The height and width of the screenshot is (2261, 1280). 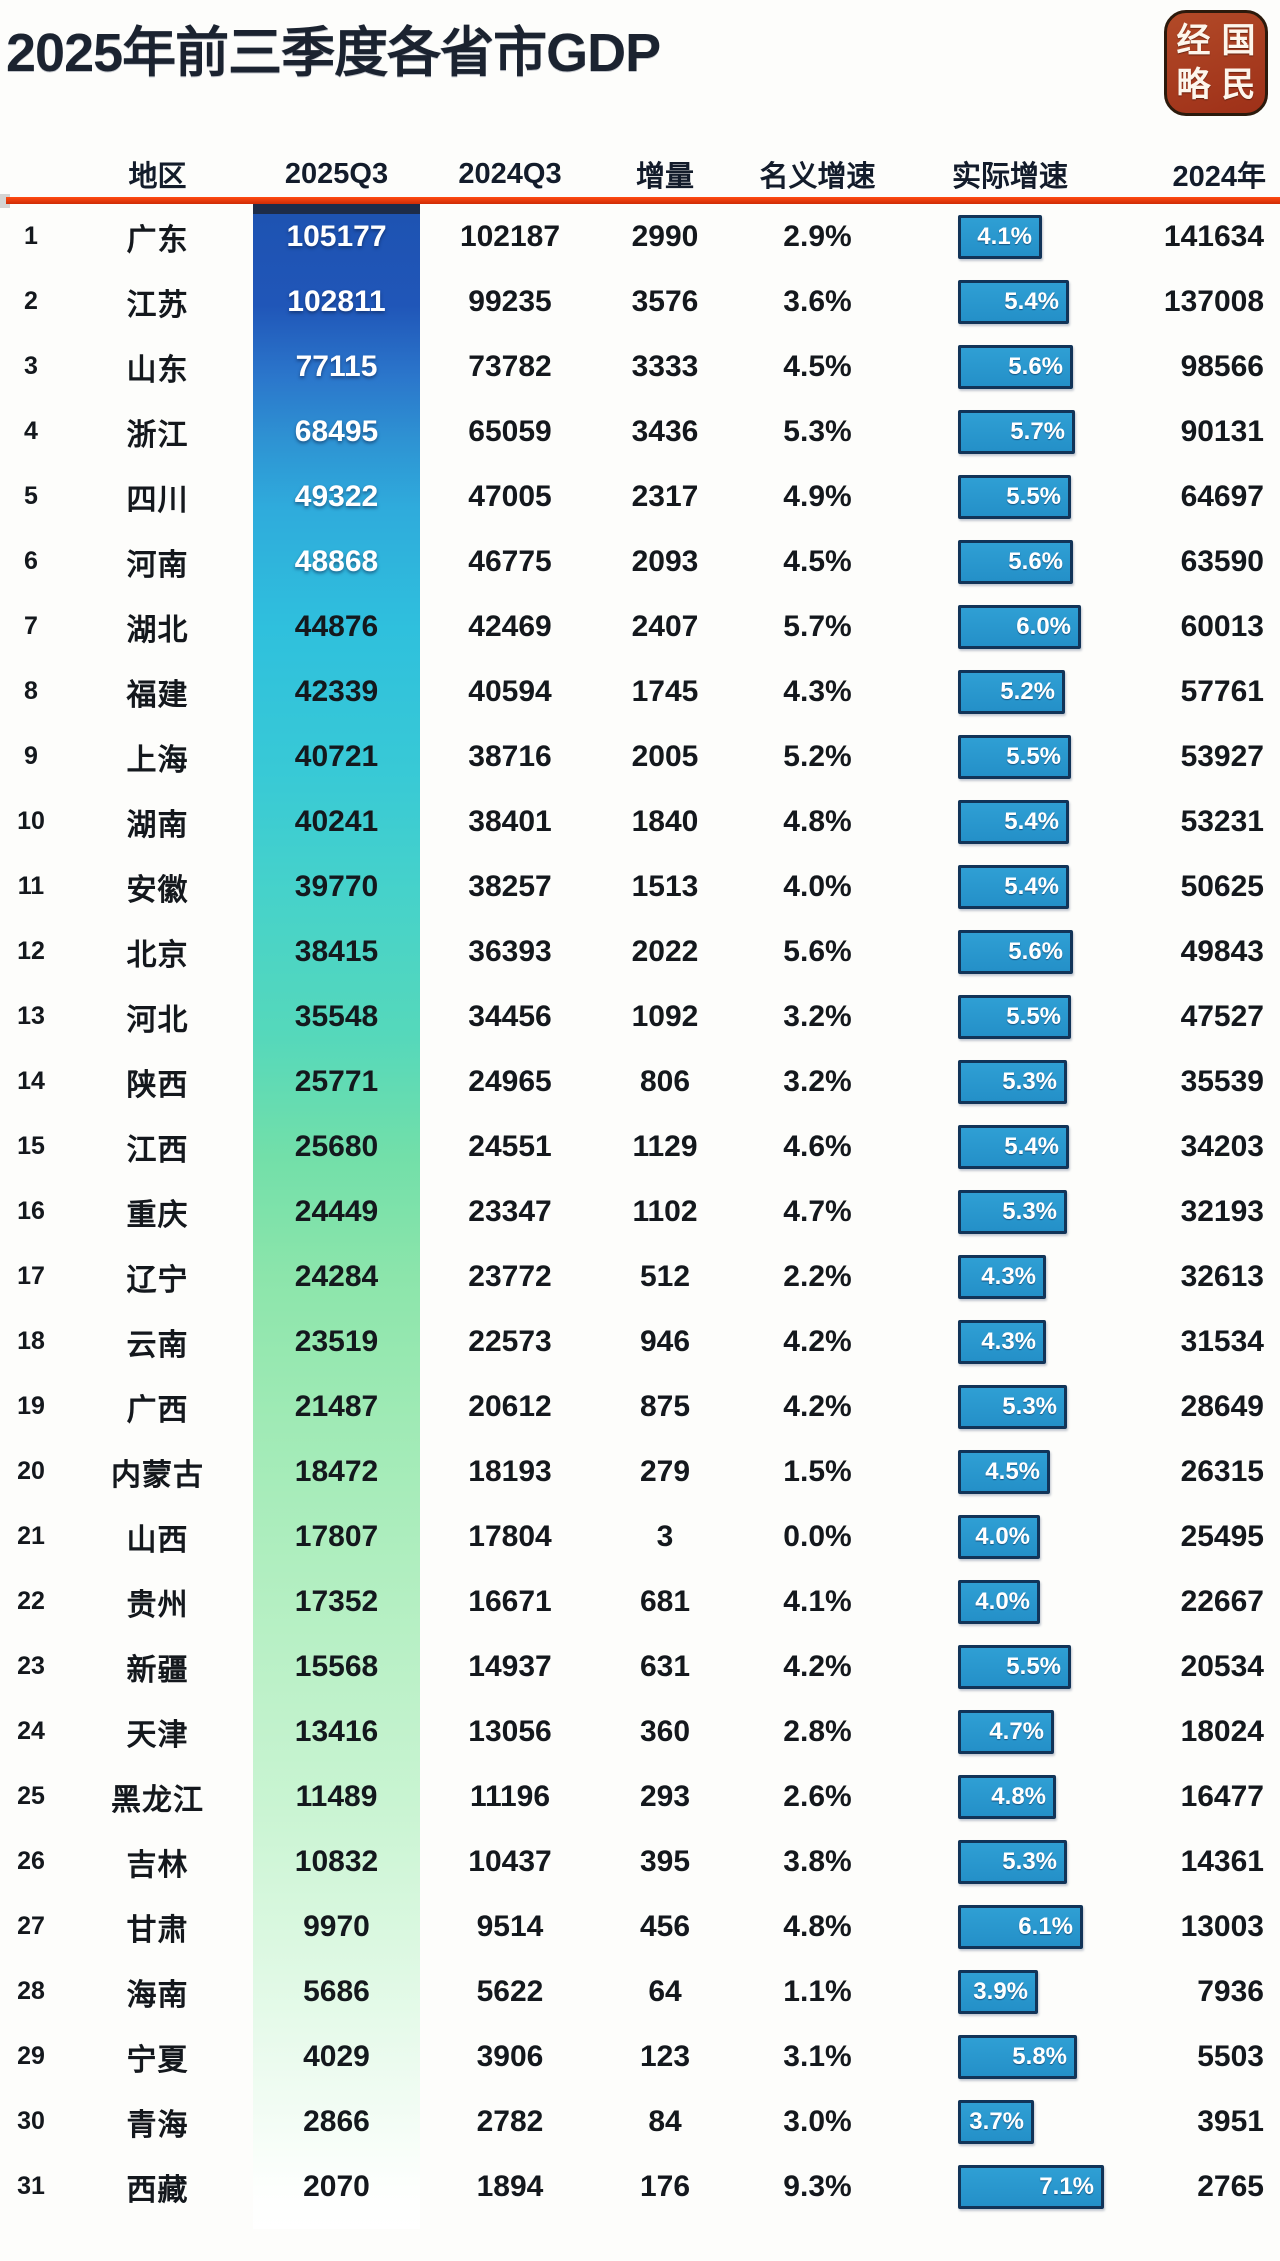 What do you see at coordinates (336, 821) in the screenshot?
I see `gdp-2025q3-cell: 40241` at bounding box center [336, 821].